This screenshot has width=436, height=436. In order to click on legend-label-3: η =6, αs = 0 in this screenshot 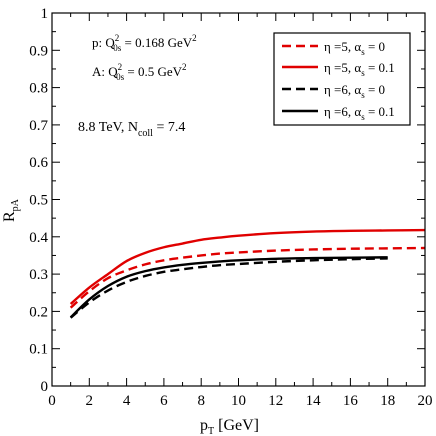, I will do `click(354, 91)`.